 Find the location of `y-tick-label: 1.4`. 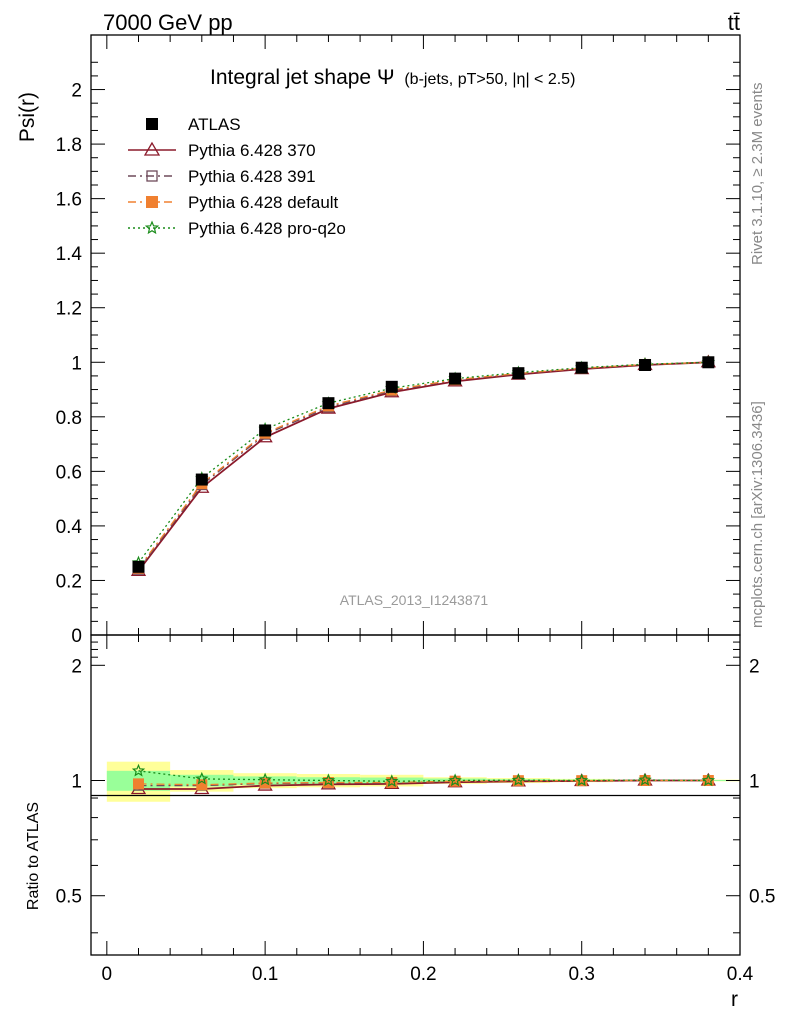

y-tick-label: 1.4 is located at coordinates (69, 254).